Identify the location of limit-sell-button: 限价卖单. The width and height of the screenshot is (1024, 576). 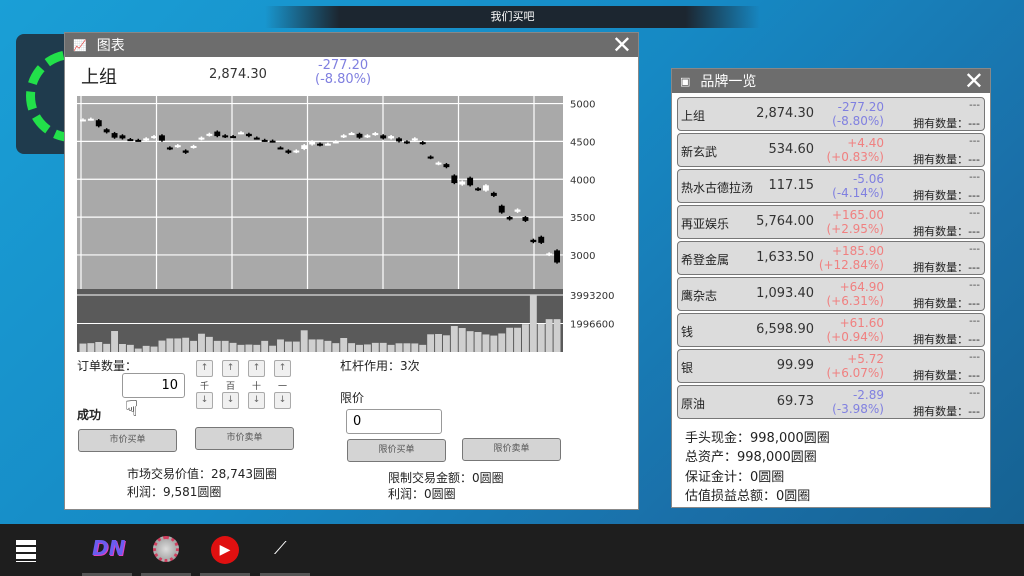
(511, 449).